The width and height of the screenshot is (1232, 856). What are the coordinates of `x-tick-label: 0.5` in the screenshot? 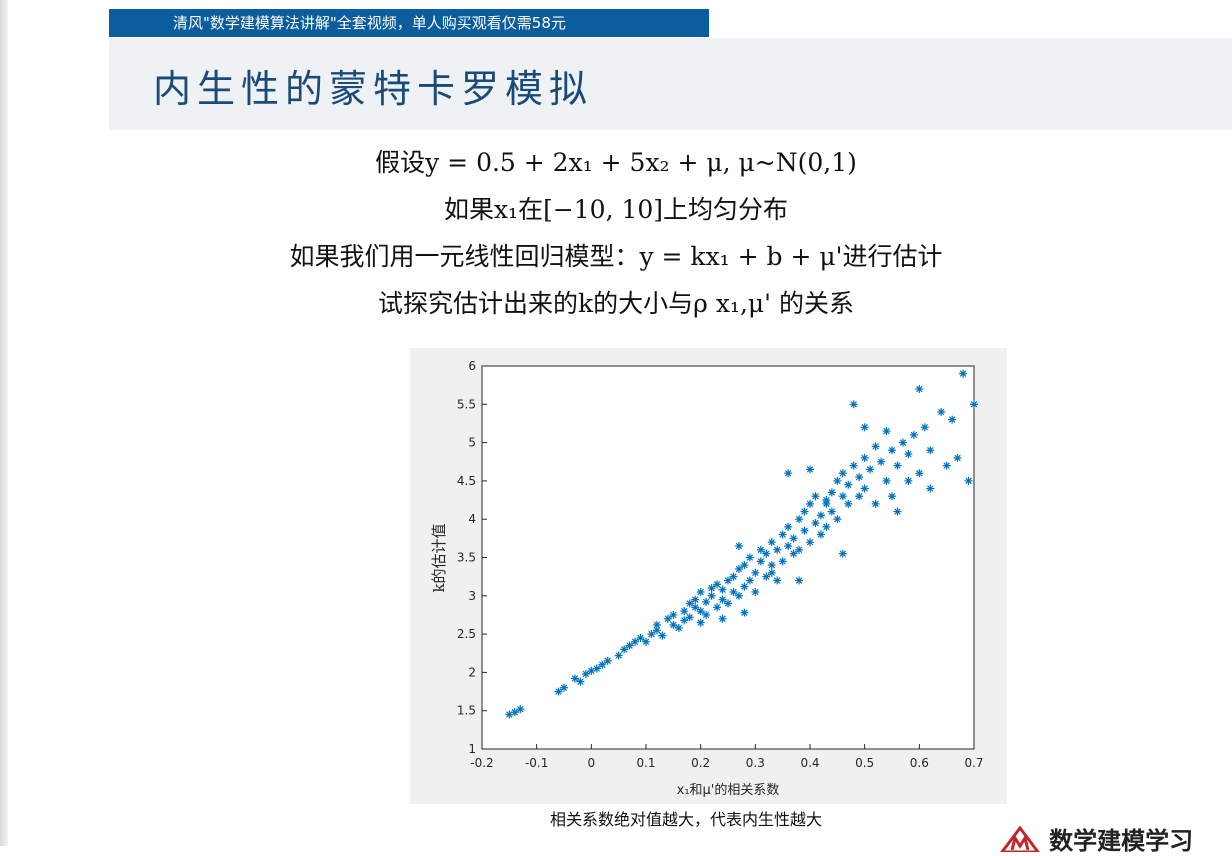 It's located at (864, 763).